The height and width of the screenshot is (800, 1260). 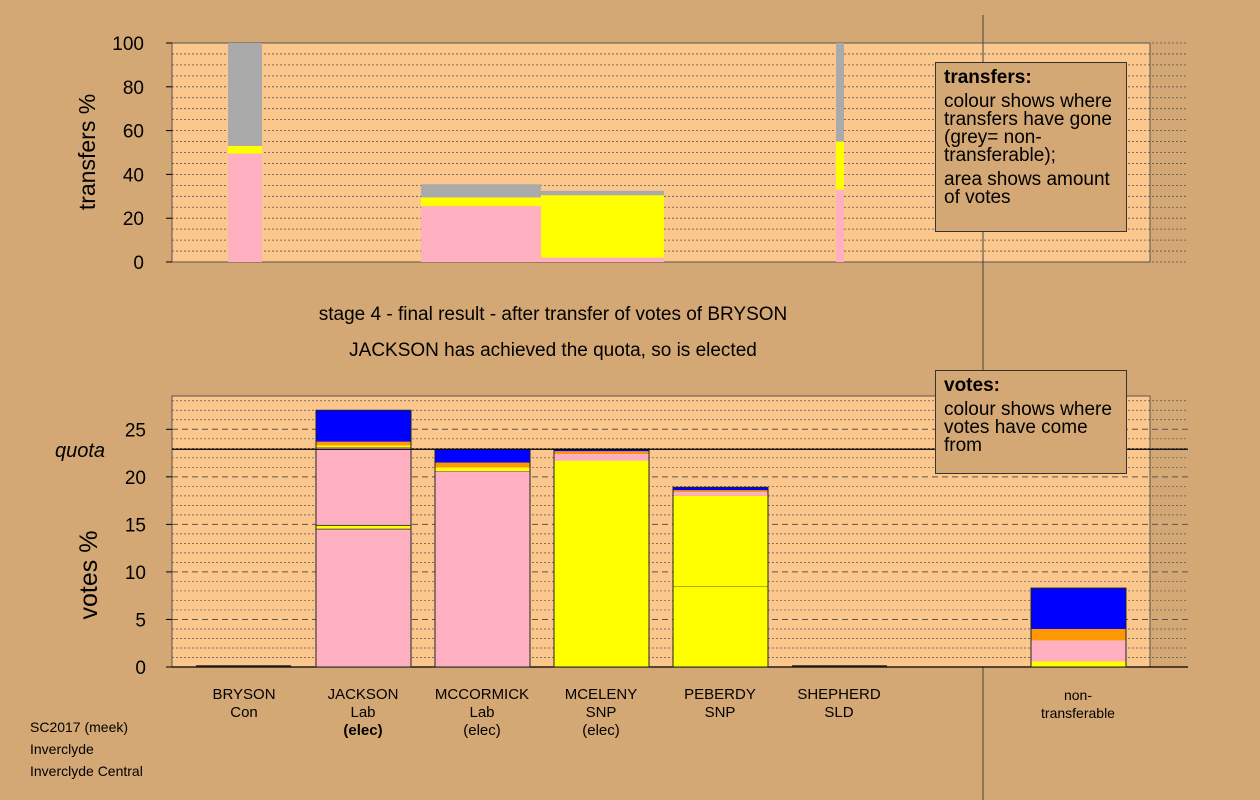 What do you see at coordinates (128, 44) in the screenshot?
I see `transfers-tick-label: 100` at bounding box center [128, 44].